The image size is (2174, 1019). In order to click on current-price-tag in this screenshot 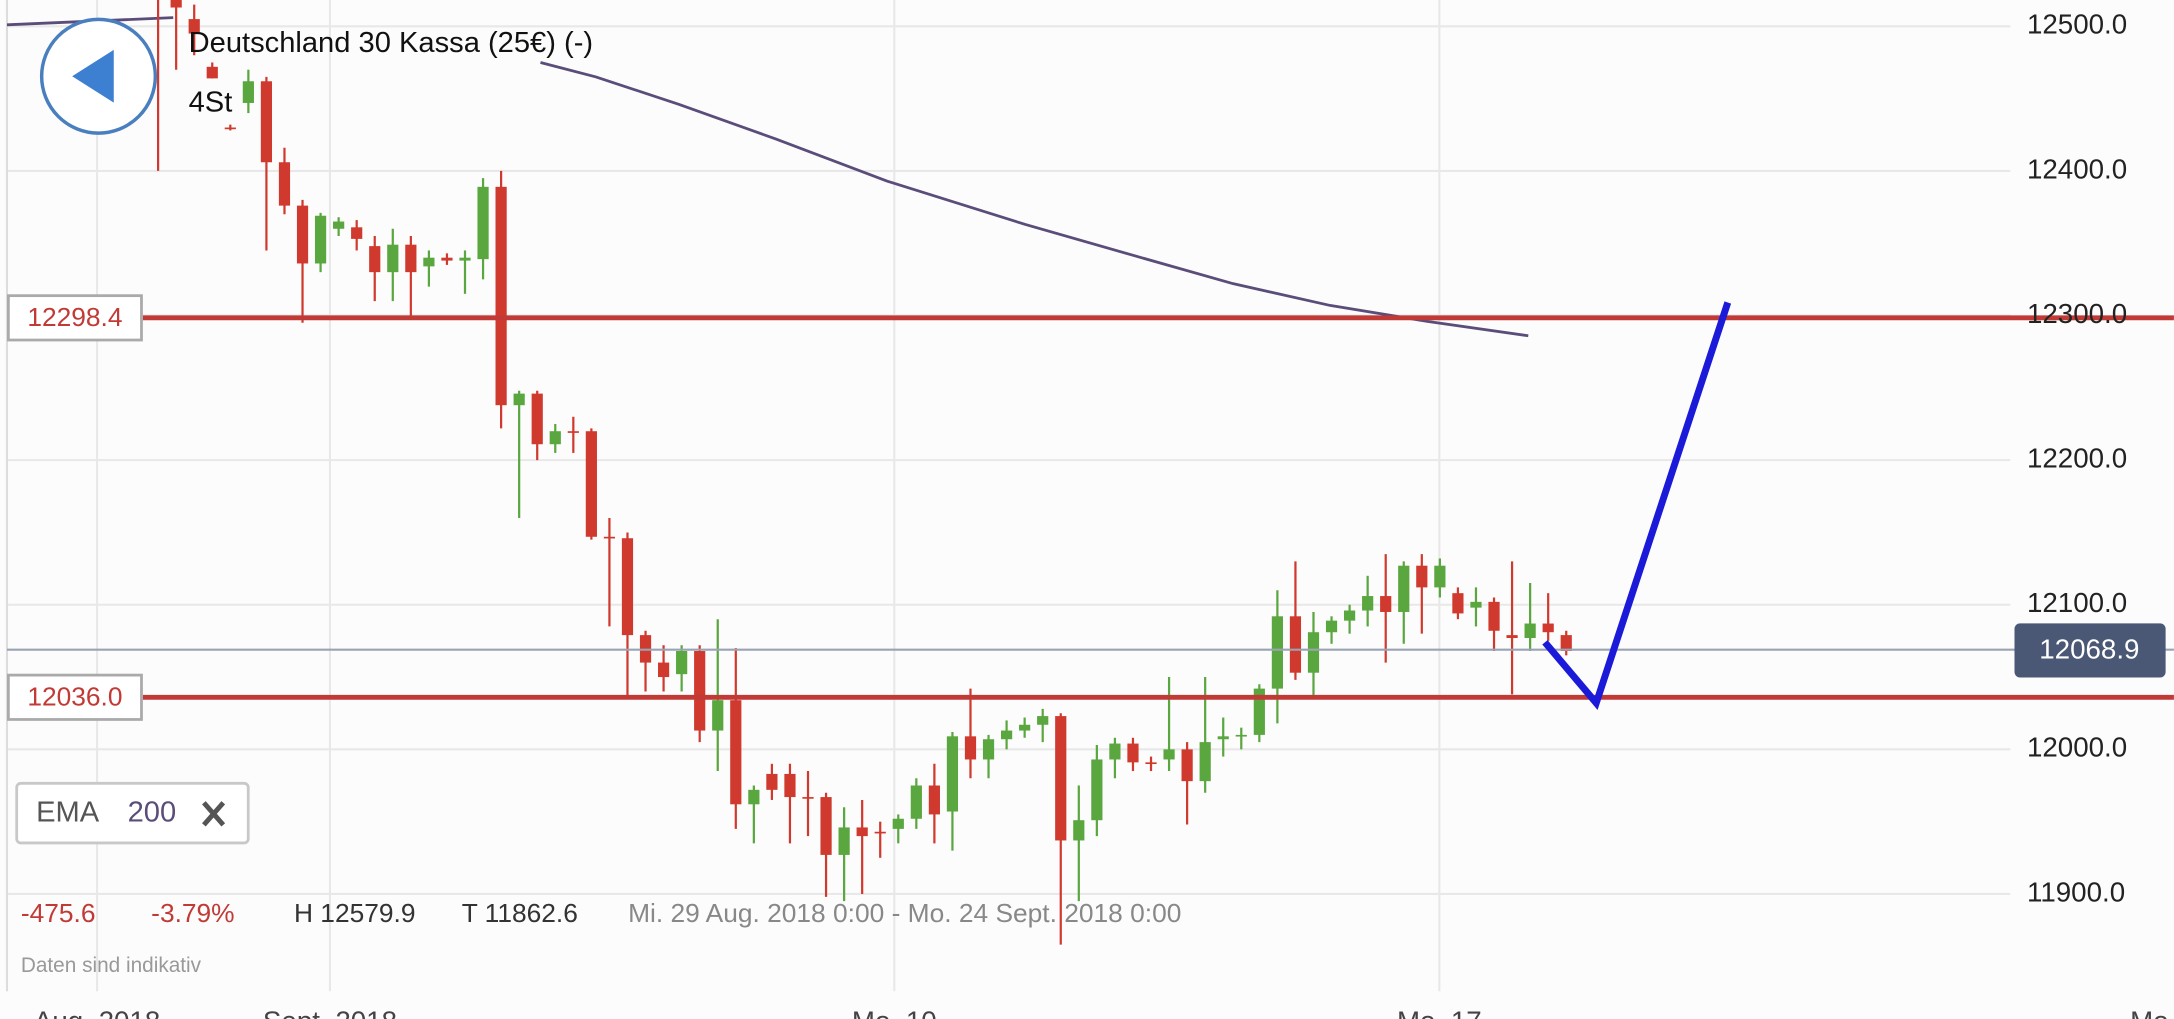, I will do `click(2090, 650)`.